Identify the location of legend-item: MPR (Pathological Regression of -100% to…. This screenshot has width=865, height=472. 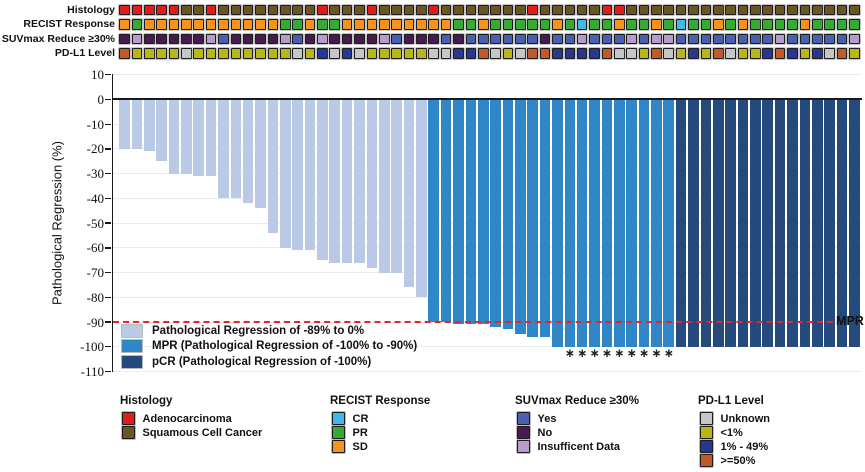
(269, 346).